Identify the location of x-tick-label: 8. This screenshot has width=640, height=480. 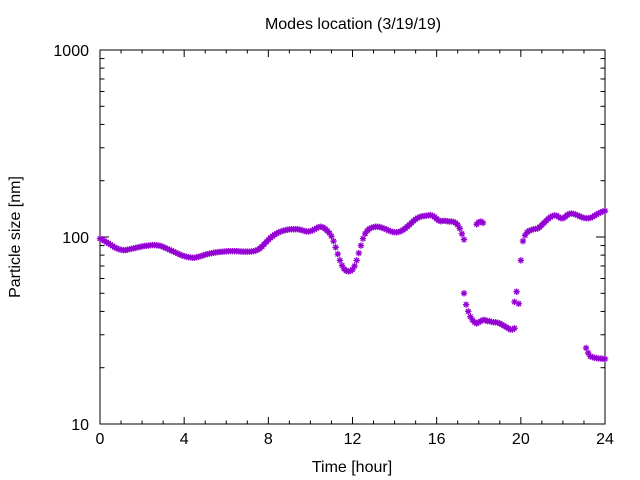
(268, 439).